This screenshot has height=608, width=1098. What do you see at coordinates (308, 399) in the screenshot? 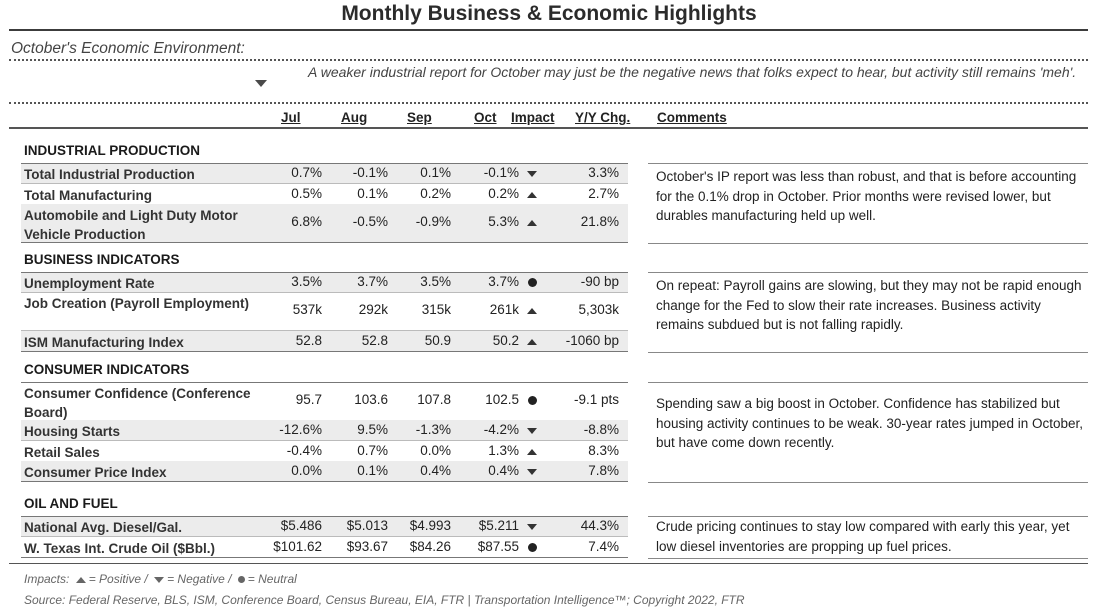
I see `value-jul: 95.7` at bounding box center [308, 399].